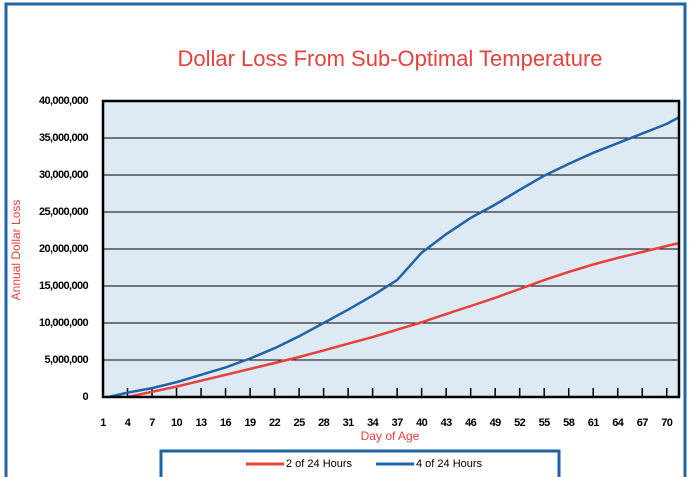 This screenshot has height=477, width=690. What do you see at coordinates (349, 423) in the screenshot?
I see `x-tick-label: 31` at bounding box center [349, 423].